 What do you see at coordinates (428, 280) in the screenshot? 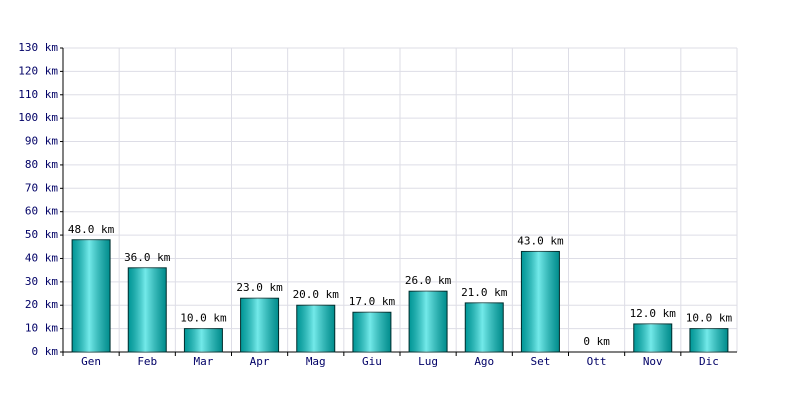
I see `value-label: 26.0 km` at bounding box center [428, 280].